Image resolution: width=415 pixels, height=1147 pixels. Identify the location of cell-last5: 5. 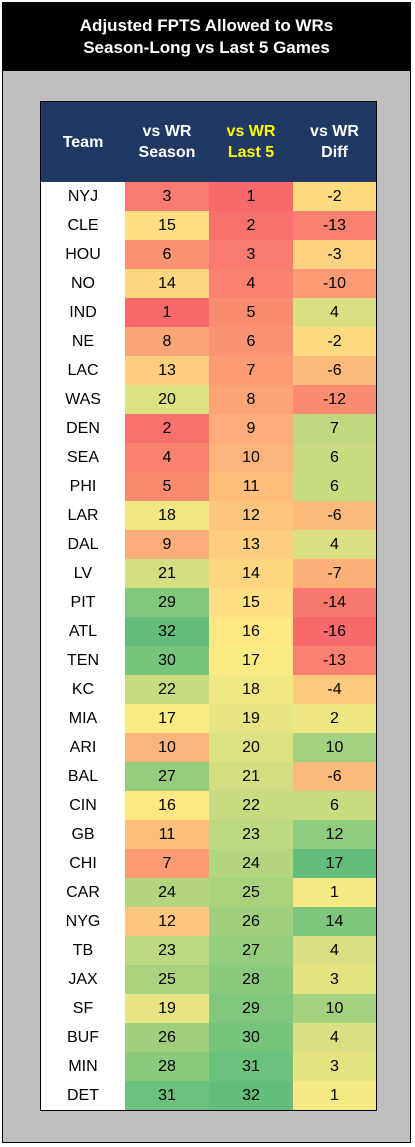
(251, 312).